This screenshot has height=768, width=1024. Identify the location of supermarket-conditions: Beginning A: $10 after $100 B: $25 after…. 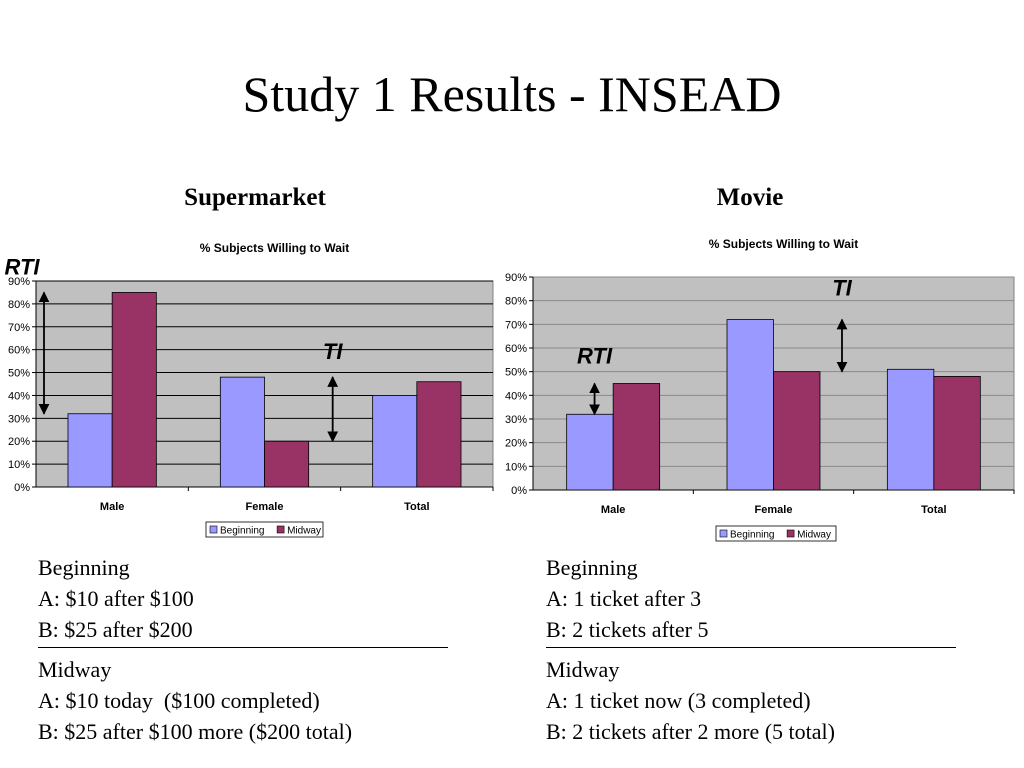
(248, 649).